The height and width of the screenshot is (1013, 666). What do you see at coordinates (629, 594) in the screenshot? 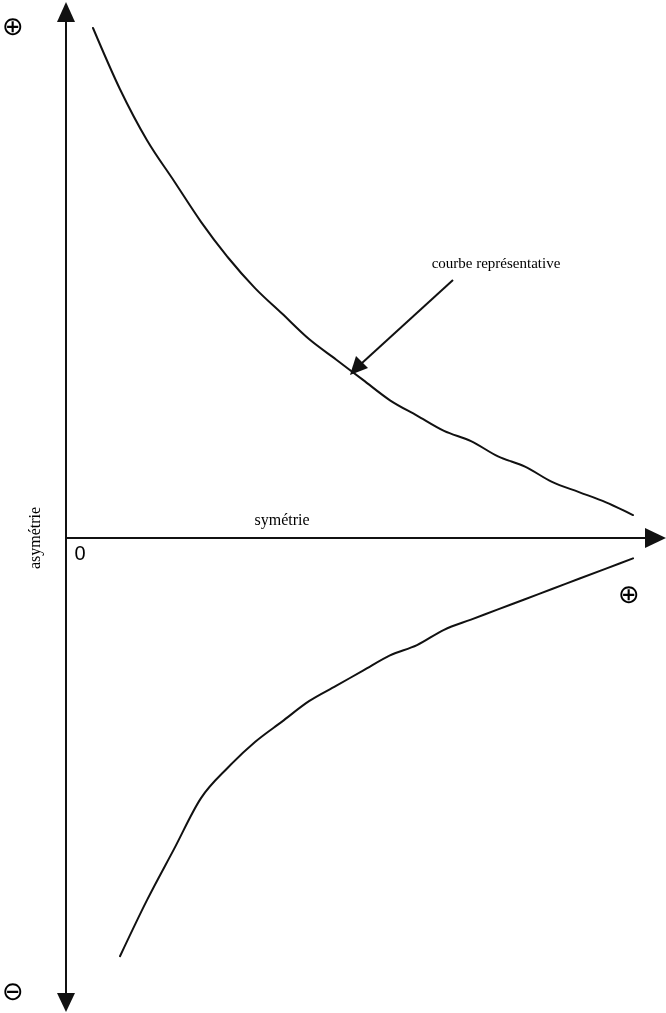
I see `annotation: ⊕` at bounding box center [629, 594].